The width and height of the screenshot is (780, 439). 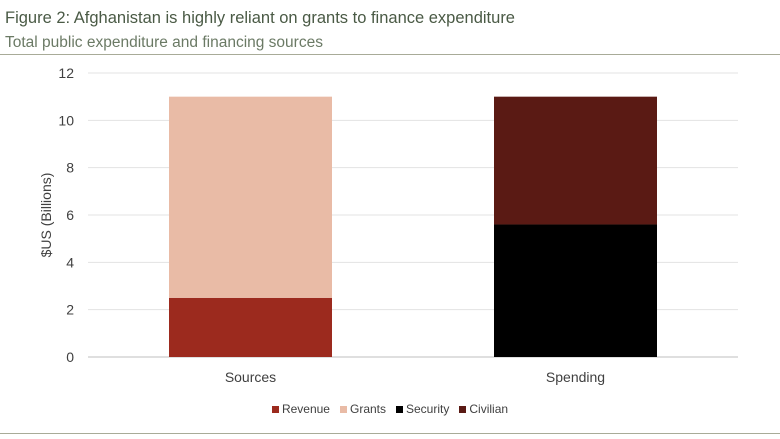 I want to click on legend-label: Civilian, so click(x=489, y=409).